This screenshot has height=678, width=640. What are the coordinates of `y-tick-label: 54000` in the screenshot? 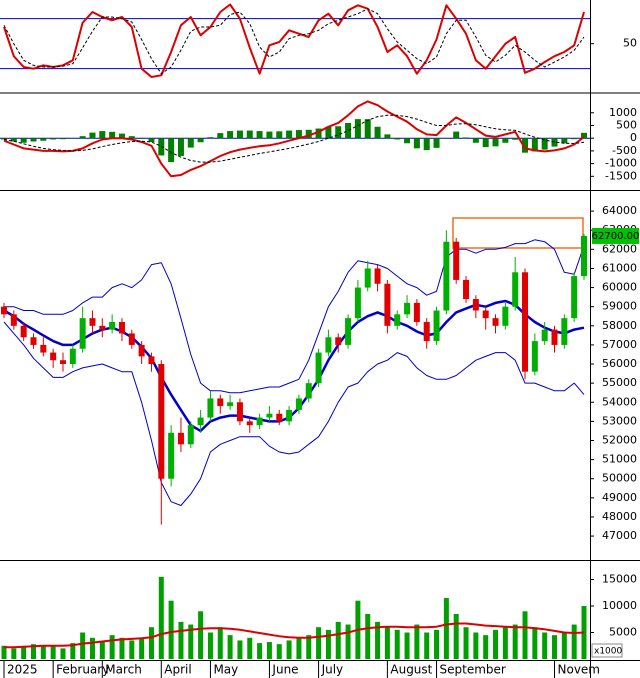 It's located at (619, 401).